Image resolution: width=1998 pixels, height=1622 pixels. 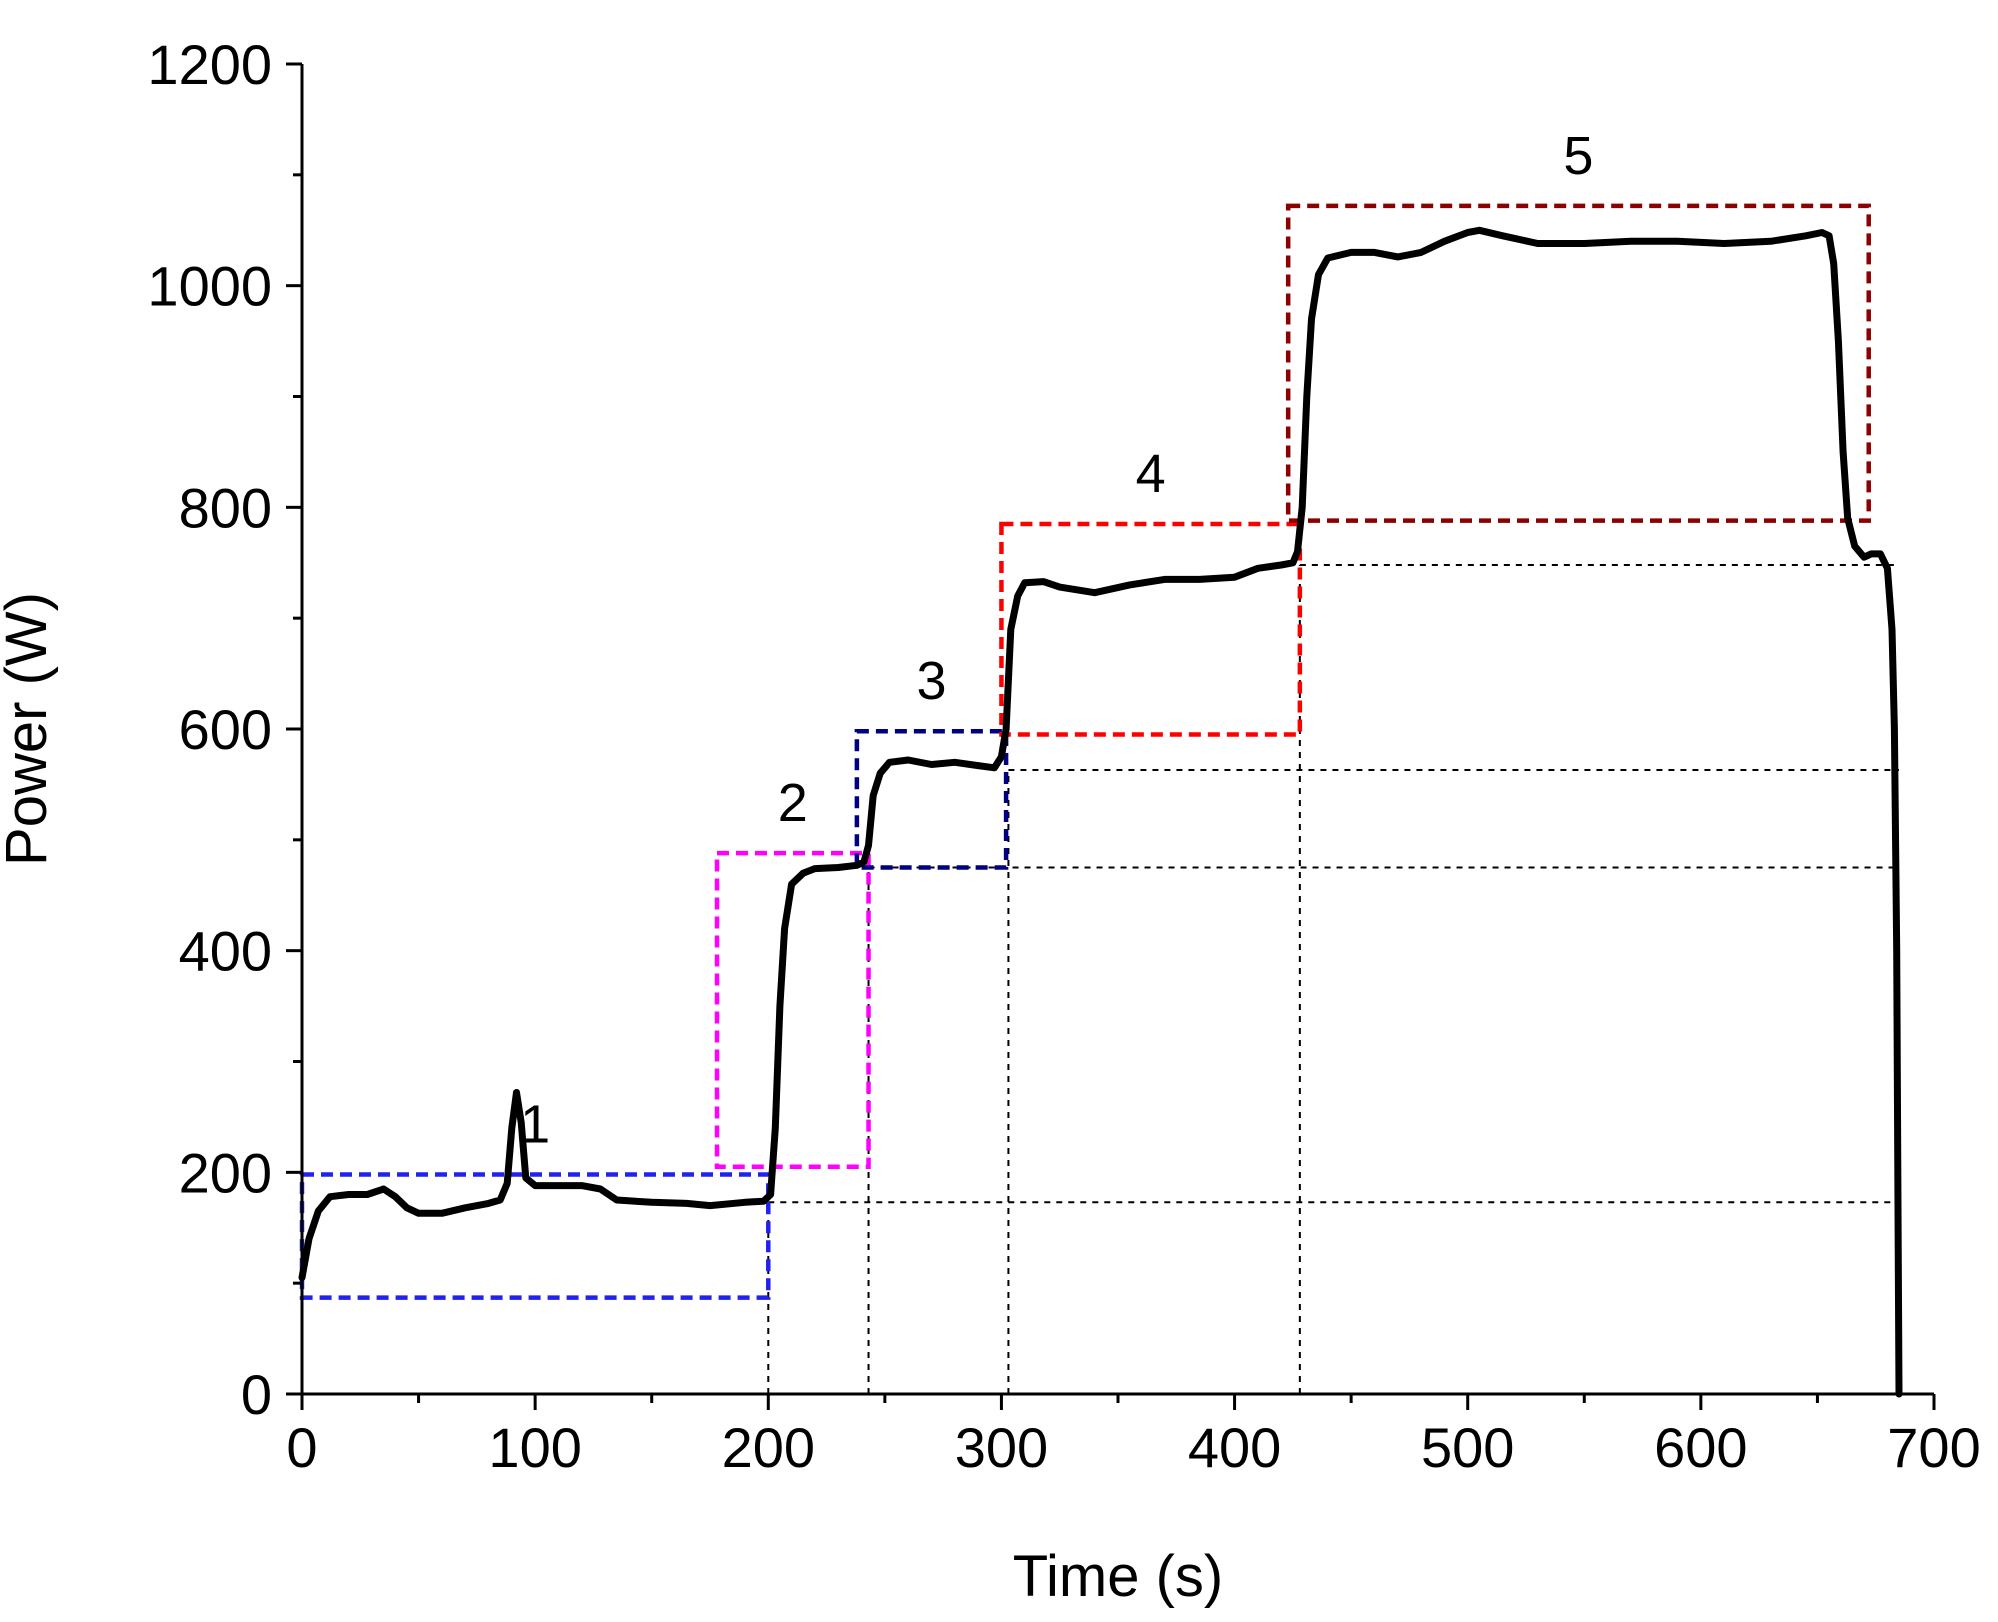 I want to click on y-tick-label-0: 0, so click(x=256, y=1394).